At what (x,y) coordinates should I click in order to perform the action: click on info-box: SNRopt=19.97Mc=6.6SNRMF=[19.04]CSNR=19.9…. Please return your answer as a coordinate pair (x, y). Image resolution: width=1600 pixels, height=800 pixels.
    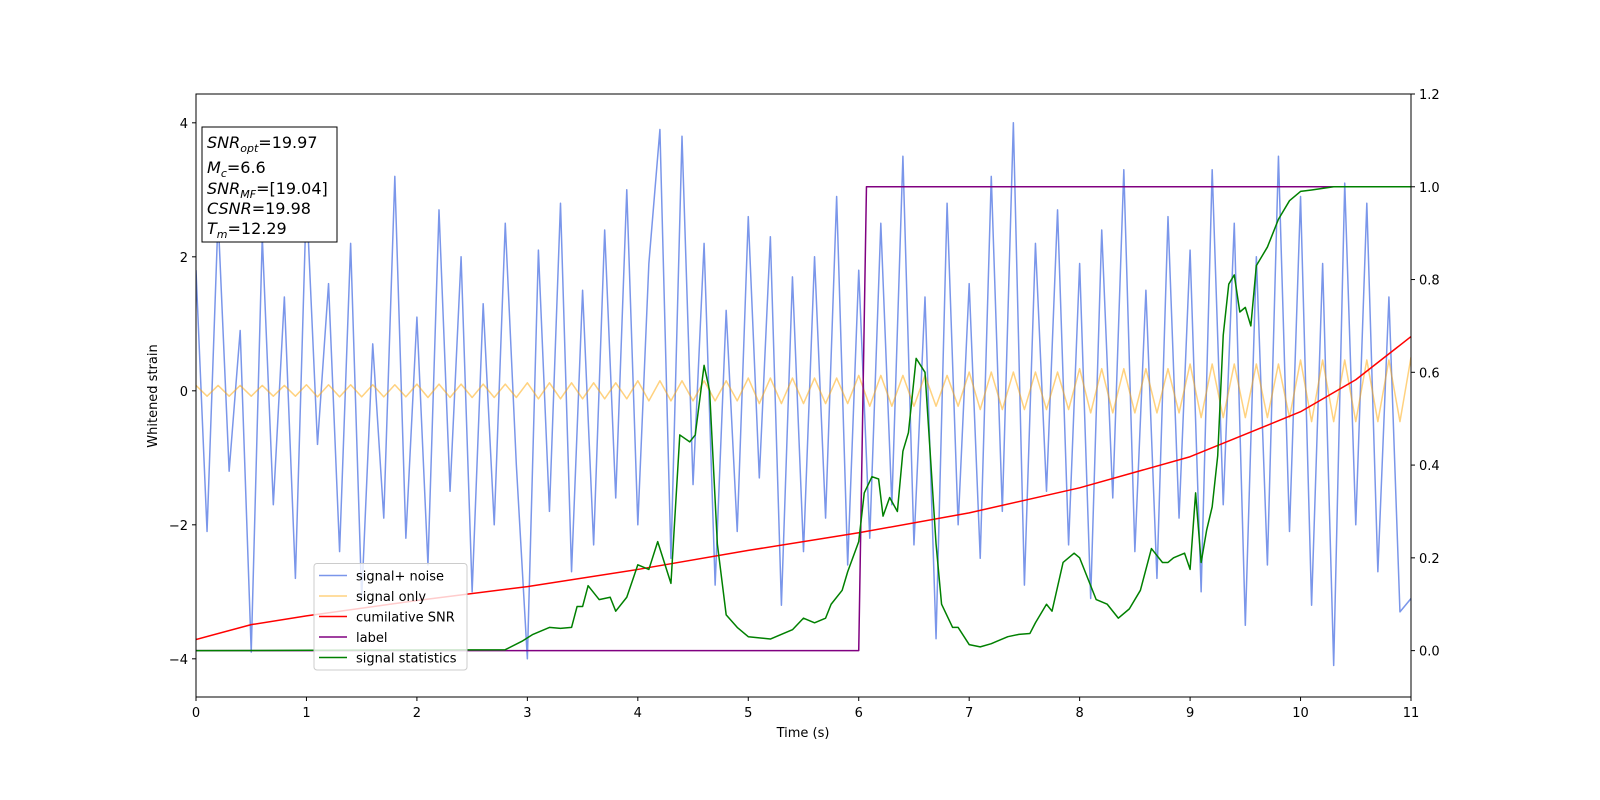
    Looking at the image, I should click on (269, 184).